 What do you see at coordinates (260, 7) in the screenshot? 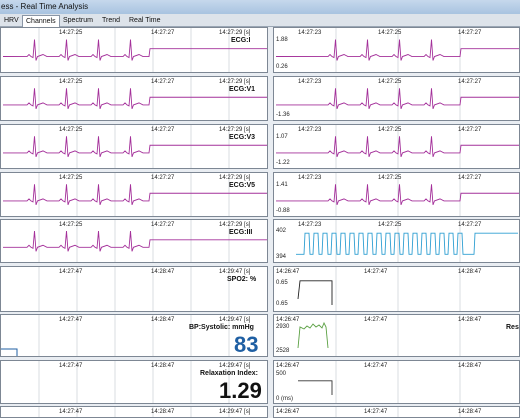
I see `window-title: ess - Real Time Analysis` at bounding box center [260, 7].